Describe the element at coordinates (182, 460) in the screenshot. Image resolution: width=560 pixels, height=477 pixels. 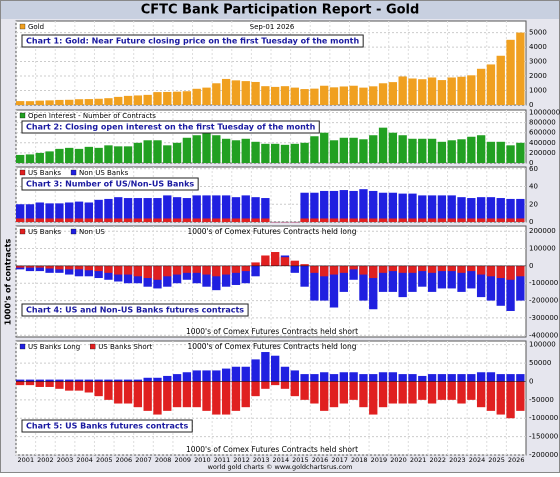
I see `x-tick-label: 2009` at that location.